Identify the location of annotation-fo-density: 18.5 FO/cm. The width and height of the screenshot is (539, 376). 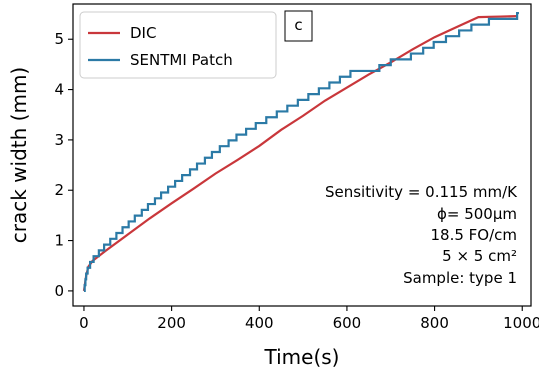
(473, 235).